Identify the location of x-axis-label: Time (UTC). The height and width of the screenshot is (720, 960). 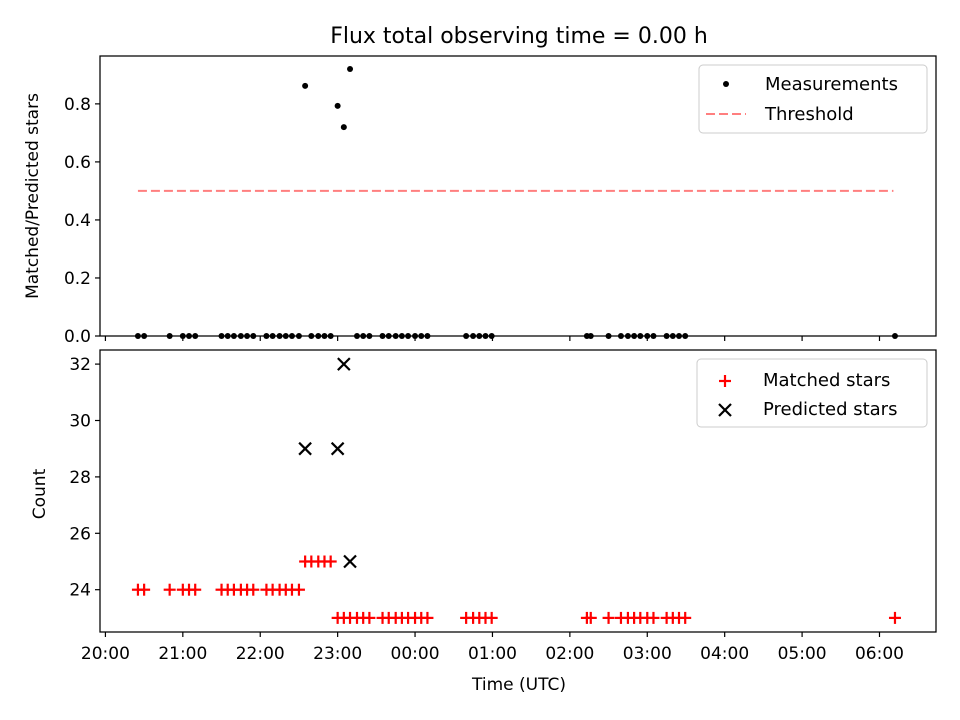
(518, 685).